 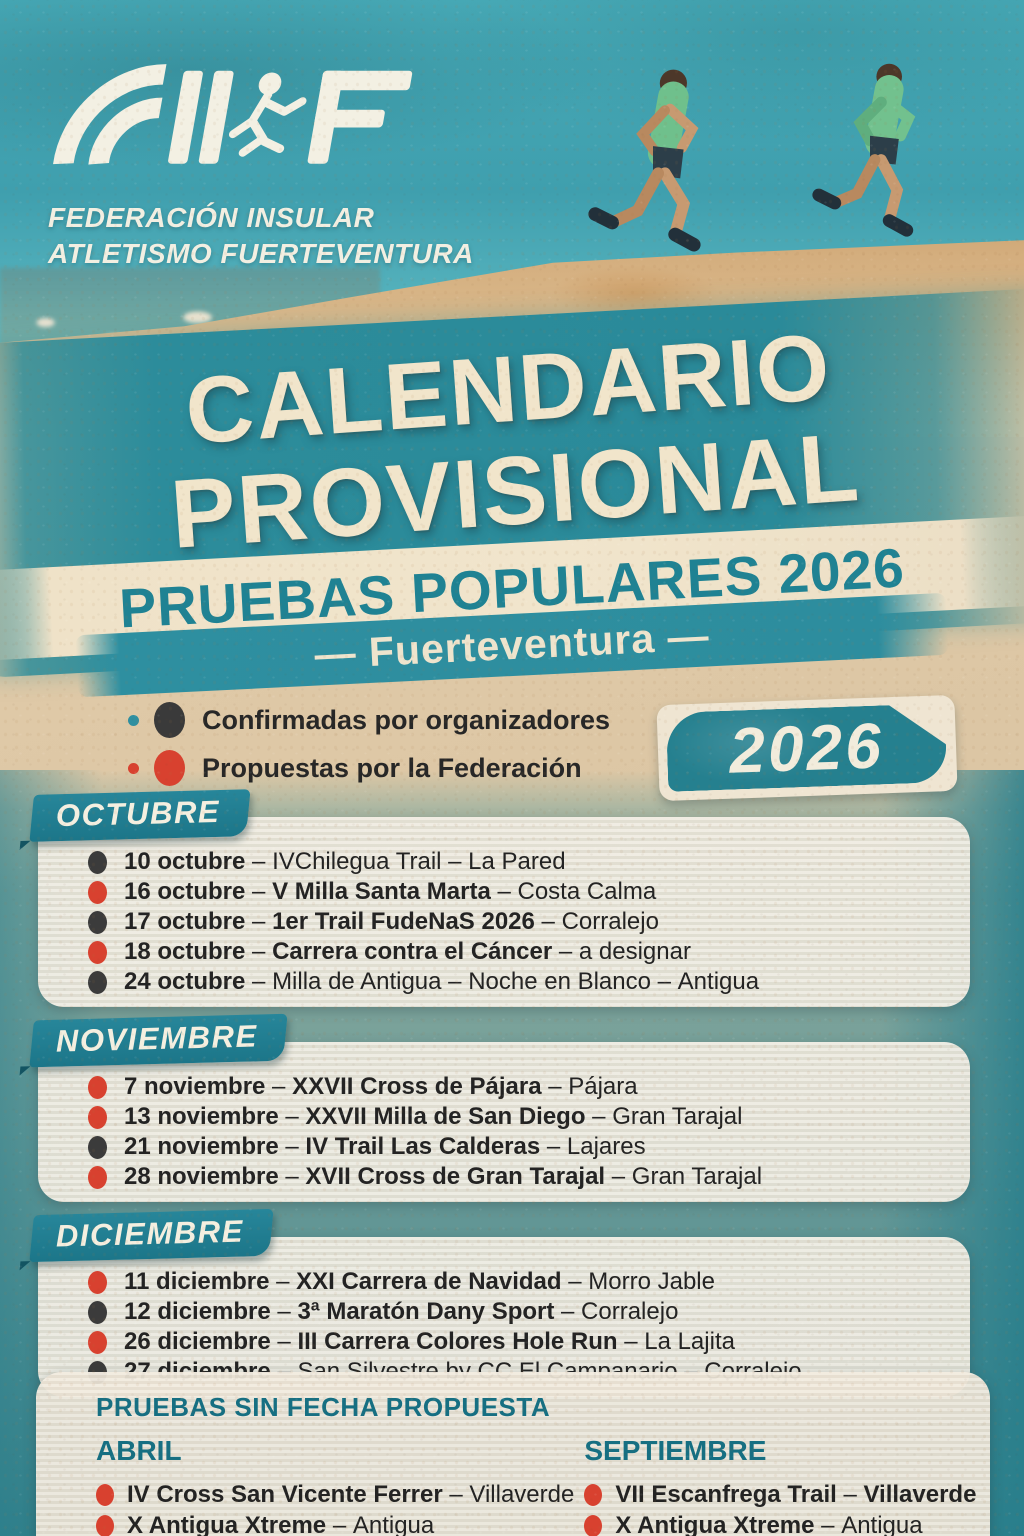 What do you see at coordinates (512, 644) in the screenshot?
I see `island-name: — Fuerteventura —` at bounding box center [512, 644].